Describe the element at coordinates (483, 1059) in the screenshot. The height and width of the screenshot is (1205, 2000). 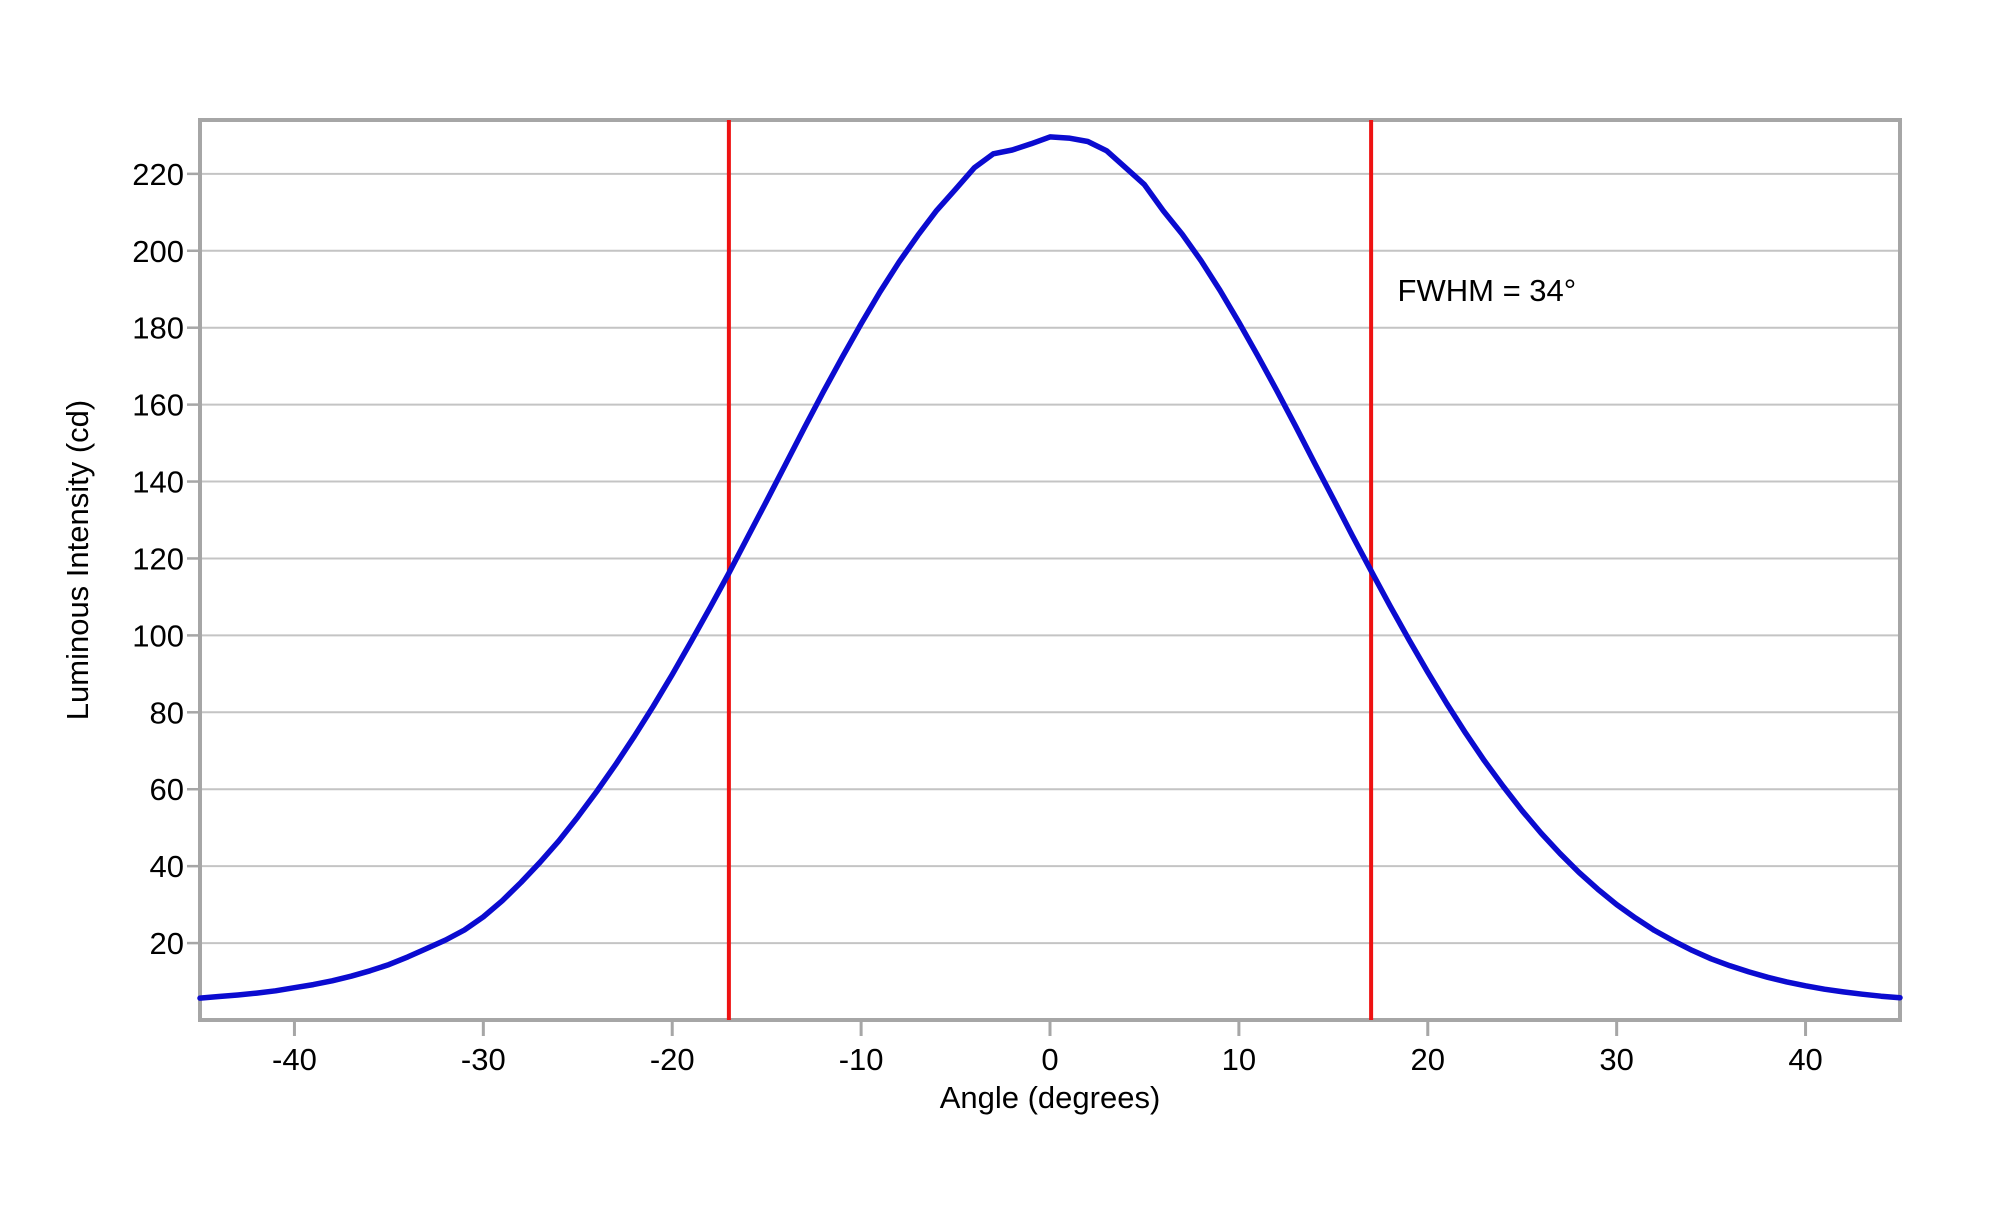
I see `x-tick-label: -30` at that location.